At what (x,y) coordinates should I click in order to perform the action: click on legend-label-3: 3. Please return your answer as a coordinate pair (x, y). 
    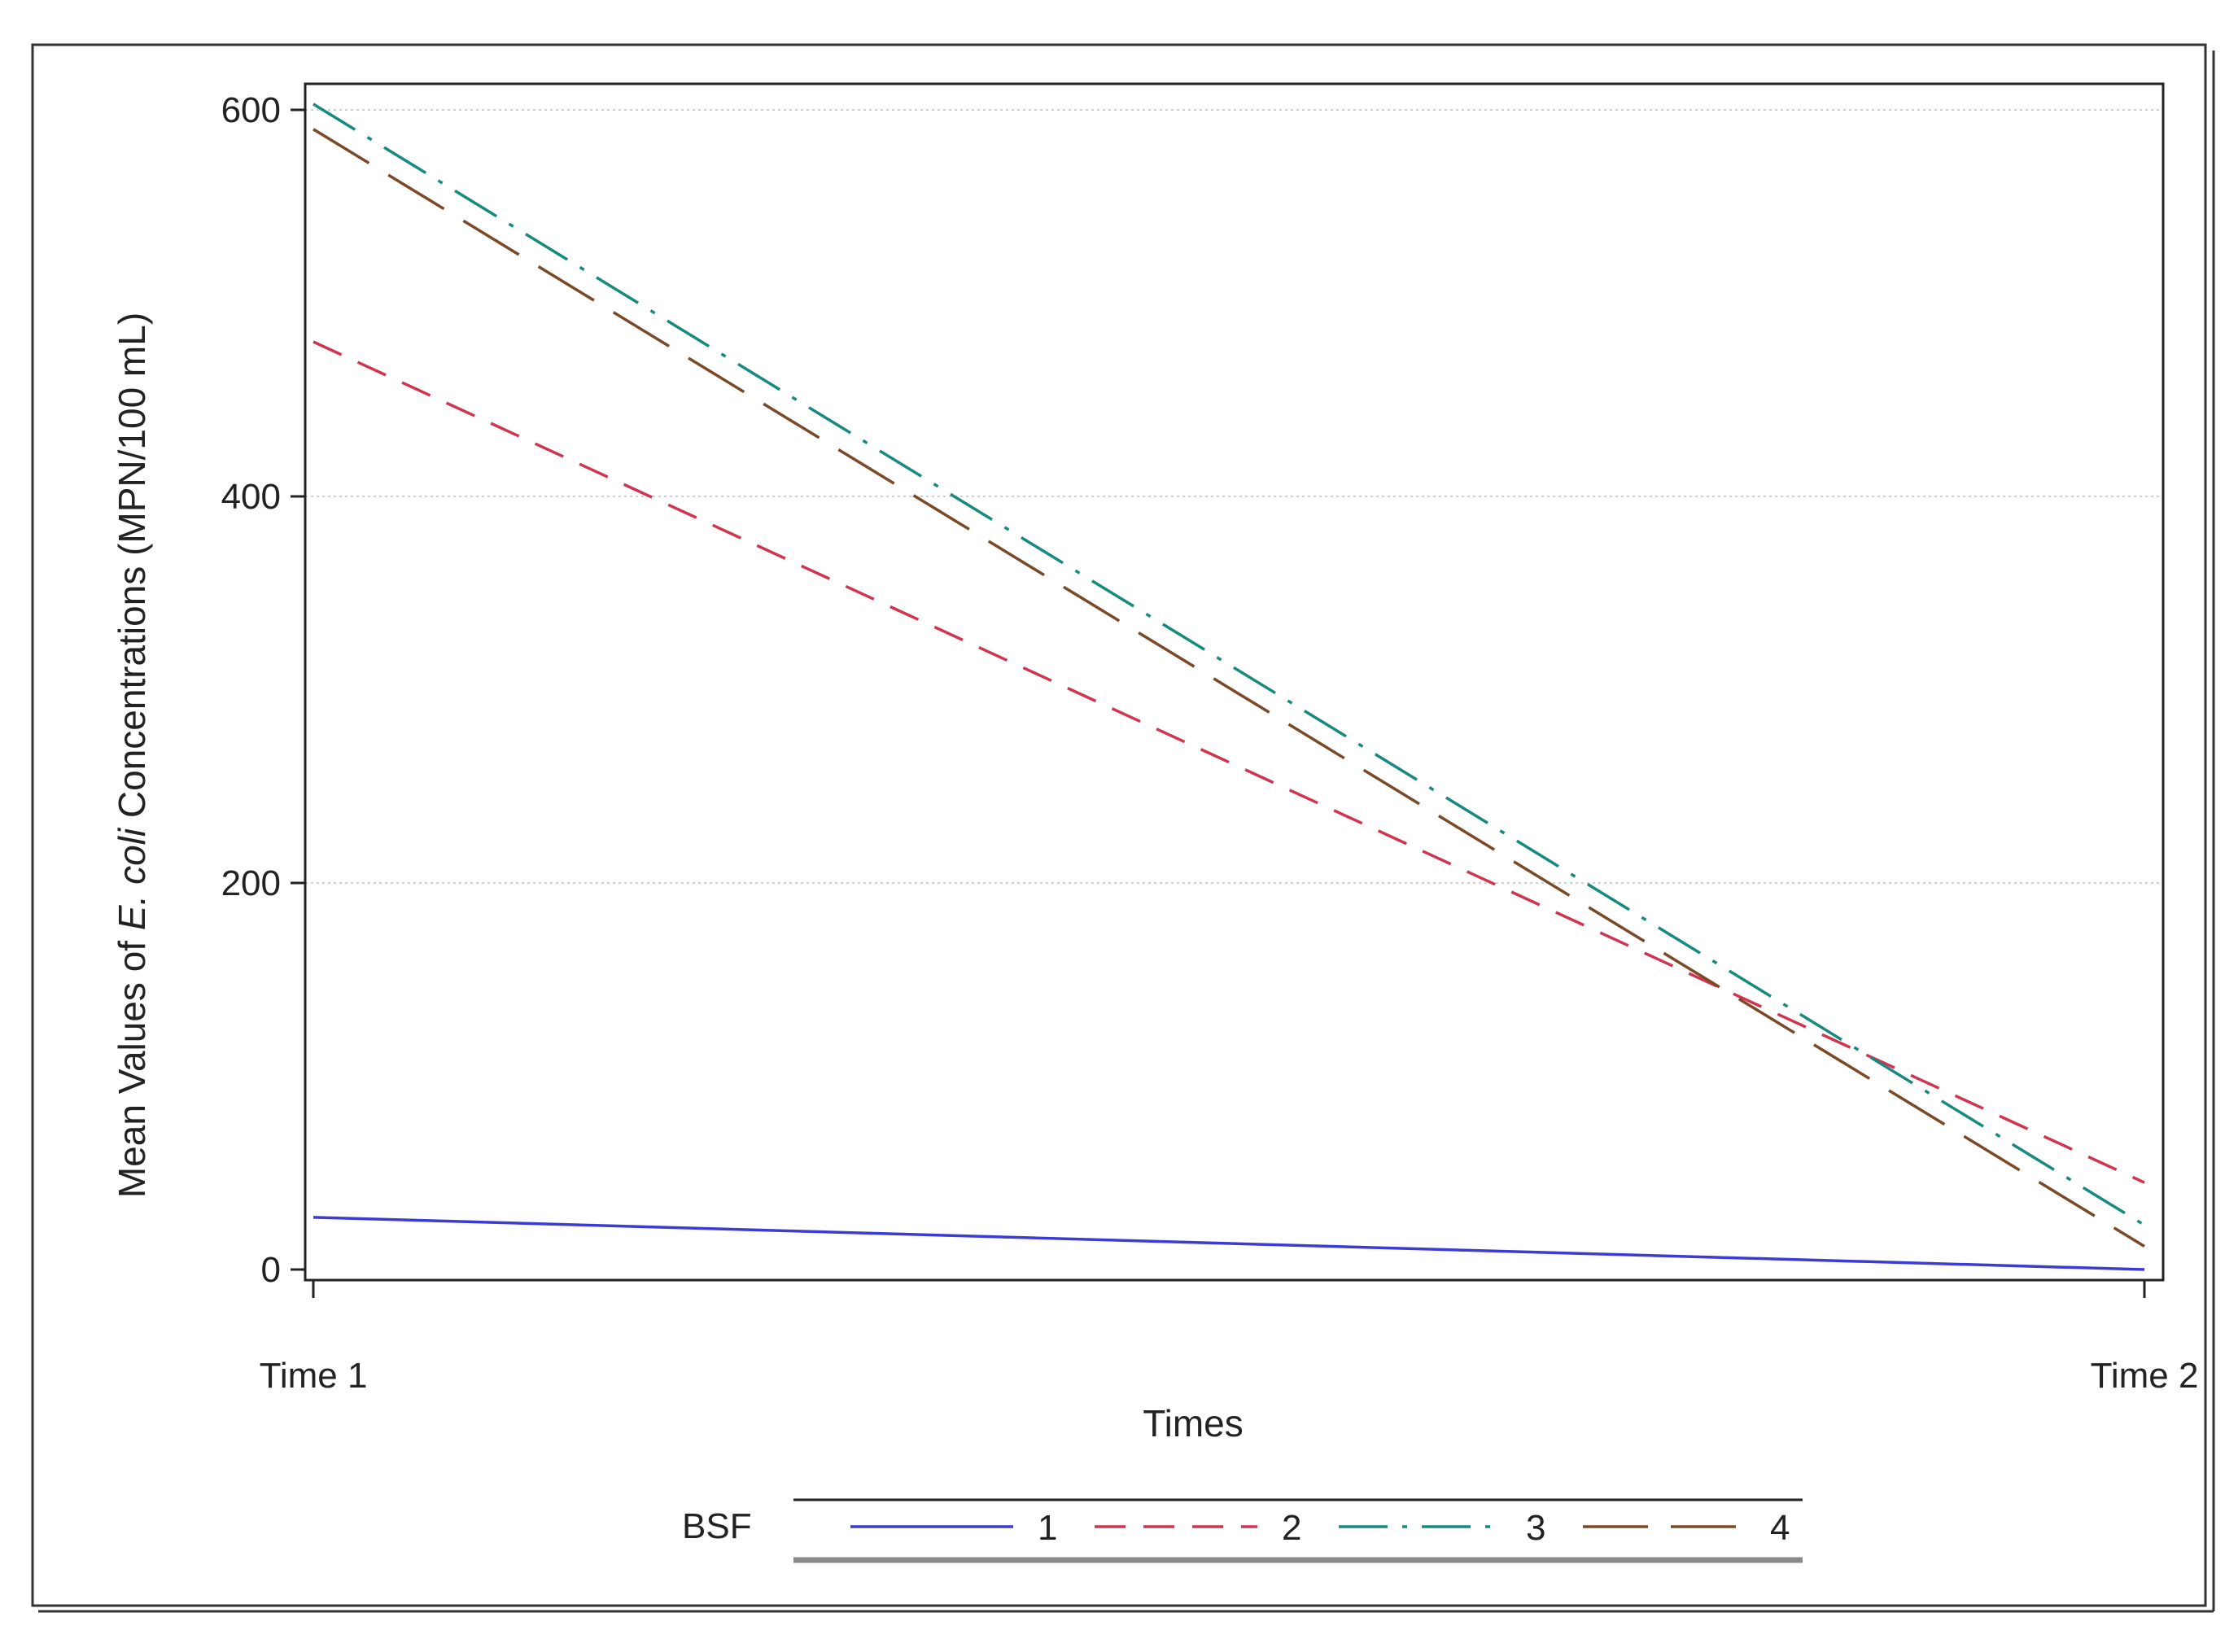
    Looking at the image, I should click on (1535, 1528).